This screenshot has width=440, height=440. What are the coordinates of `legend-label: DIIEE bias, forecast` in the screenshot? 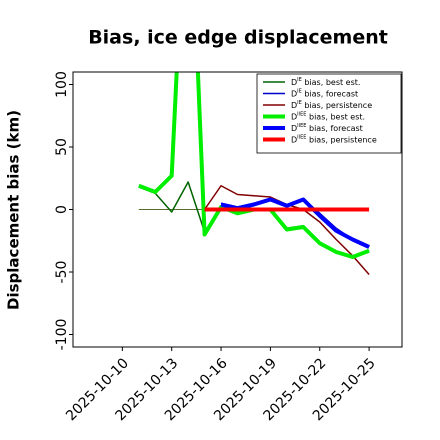 It's located at (327, 128).